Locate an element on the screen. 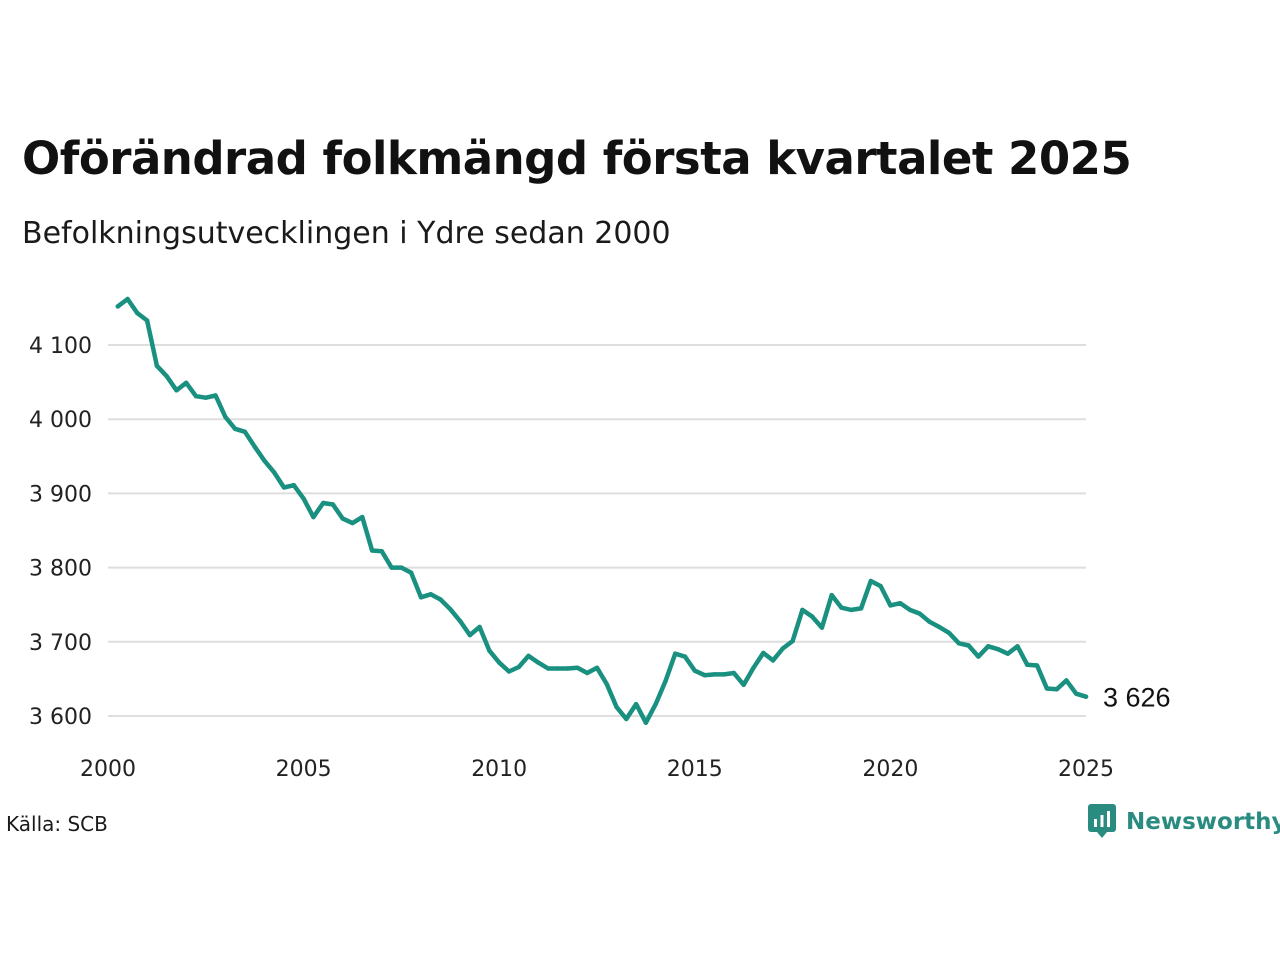  brand-logo: Newsworthy is located at coordinates (1184, 822).